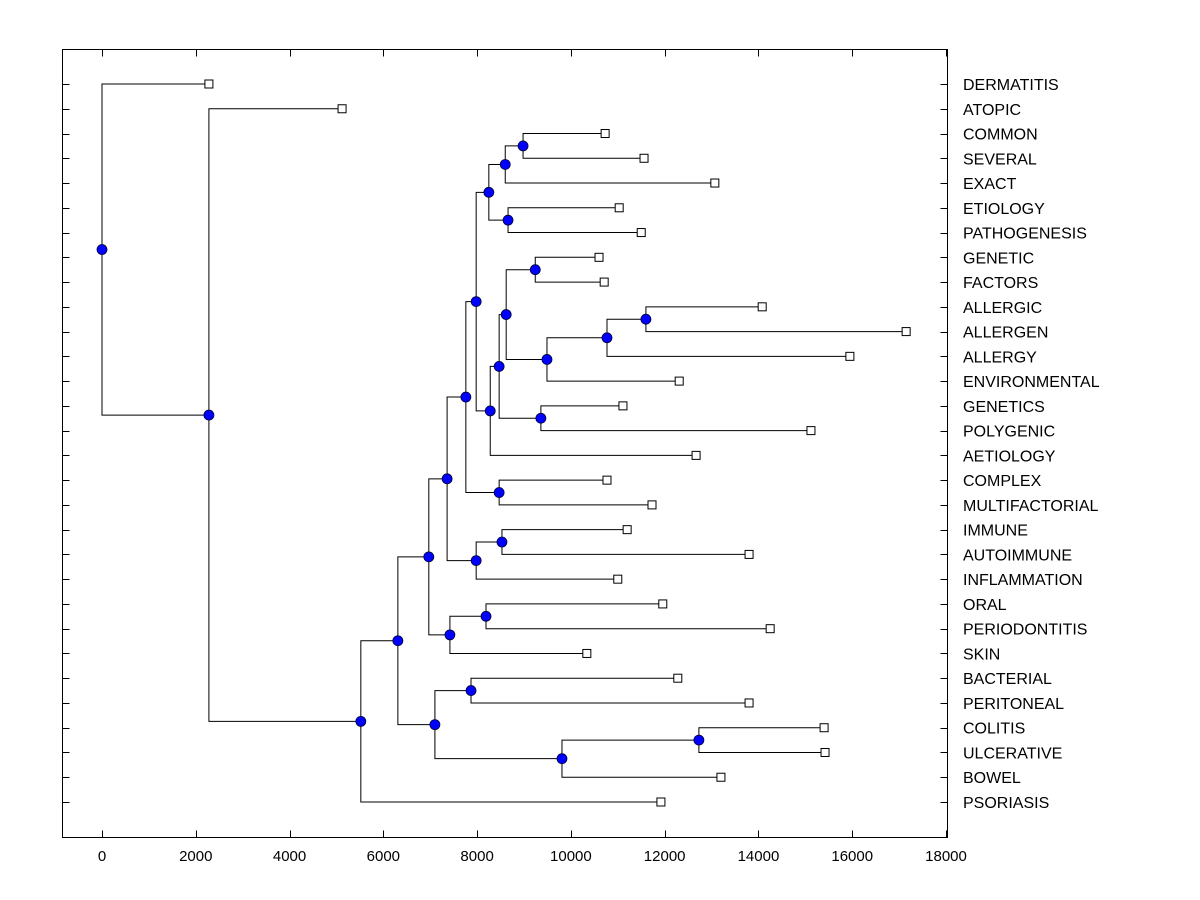  I want to click on leaf-label-peritoneal: PERITONEAL, so click(1013, 704).